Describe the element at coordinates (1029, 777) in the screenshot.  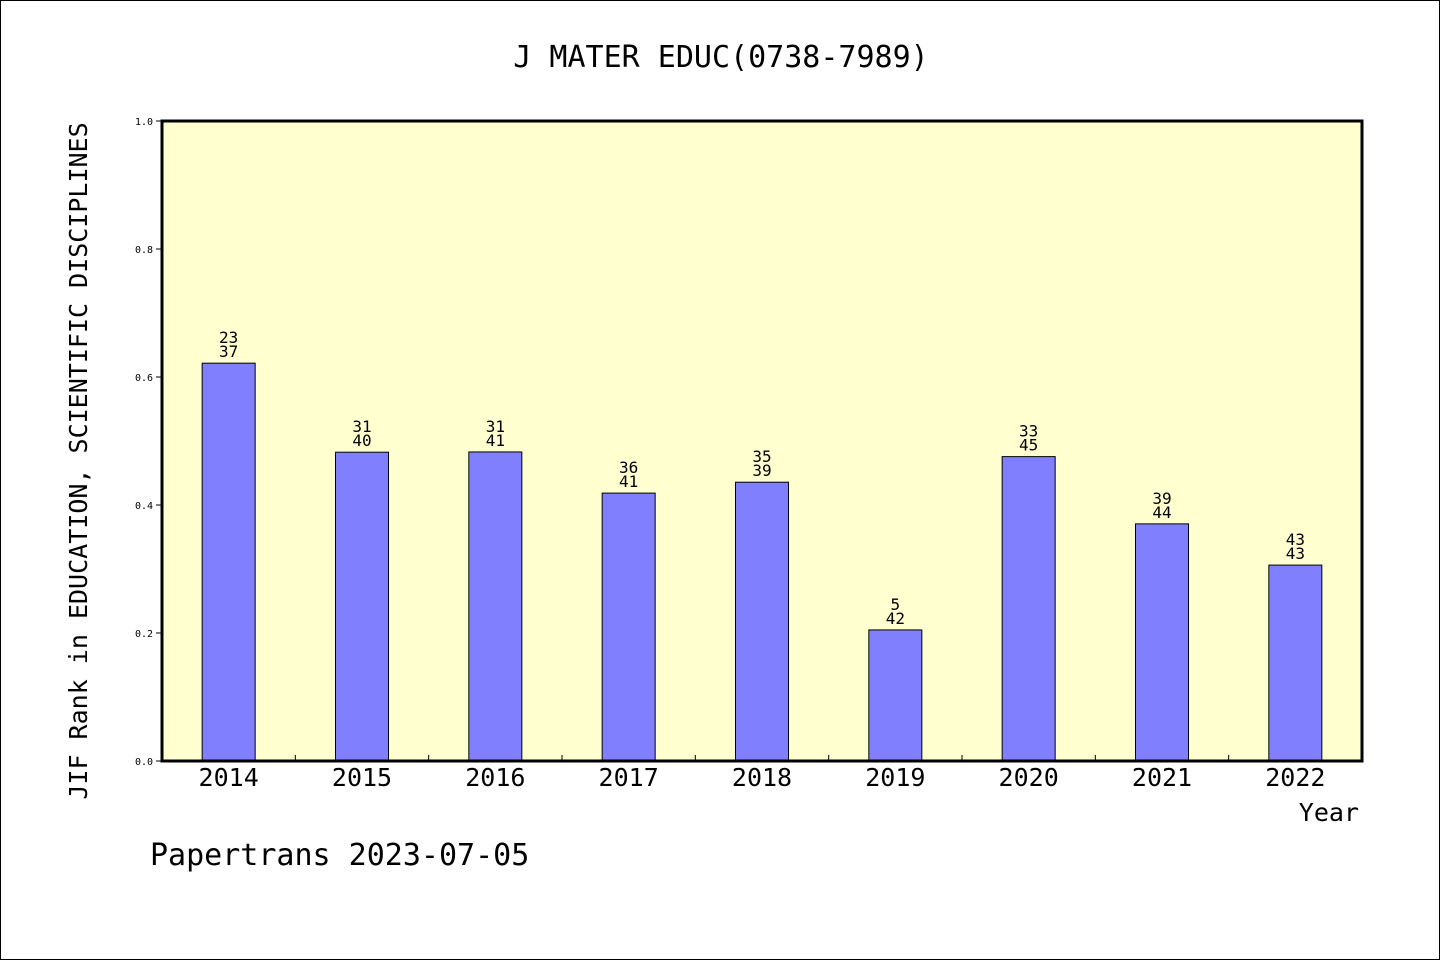
I see `x-tick-label: 2020` at that location.